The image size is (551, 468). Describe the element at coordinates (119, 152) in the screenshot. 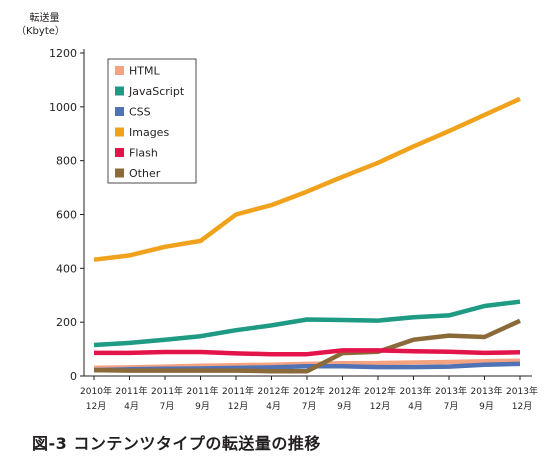

I see `legend-swatch-flash` at that location.